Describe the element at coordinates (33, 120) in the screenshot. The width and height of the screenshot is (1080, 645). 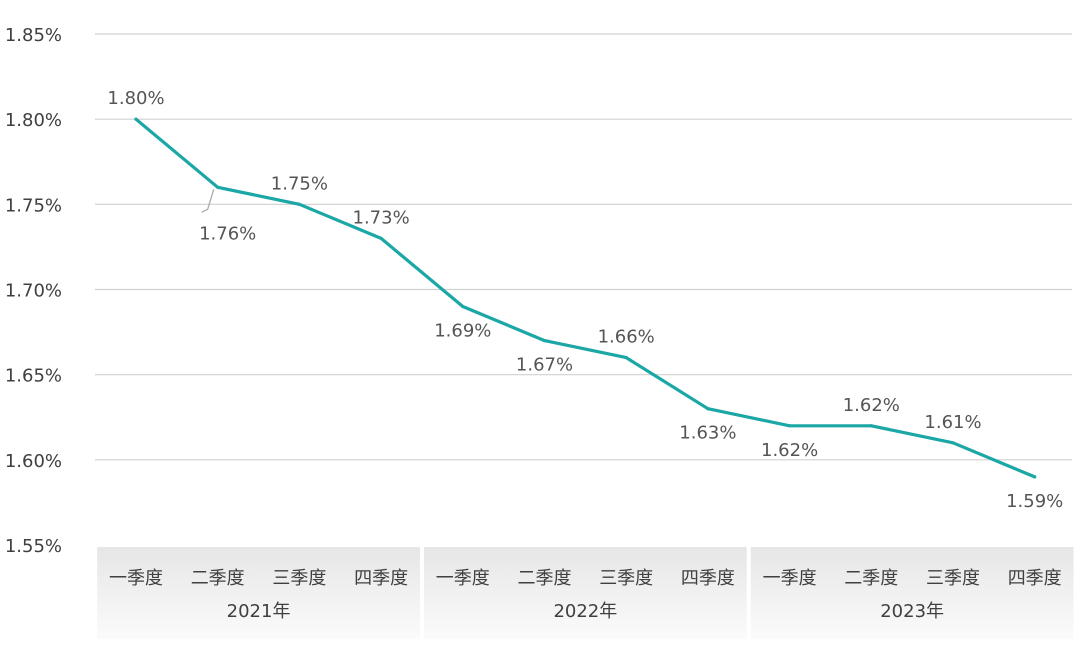
I see `y-tick-label: 1.80%` at that location.